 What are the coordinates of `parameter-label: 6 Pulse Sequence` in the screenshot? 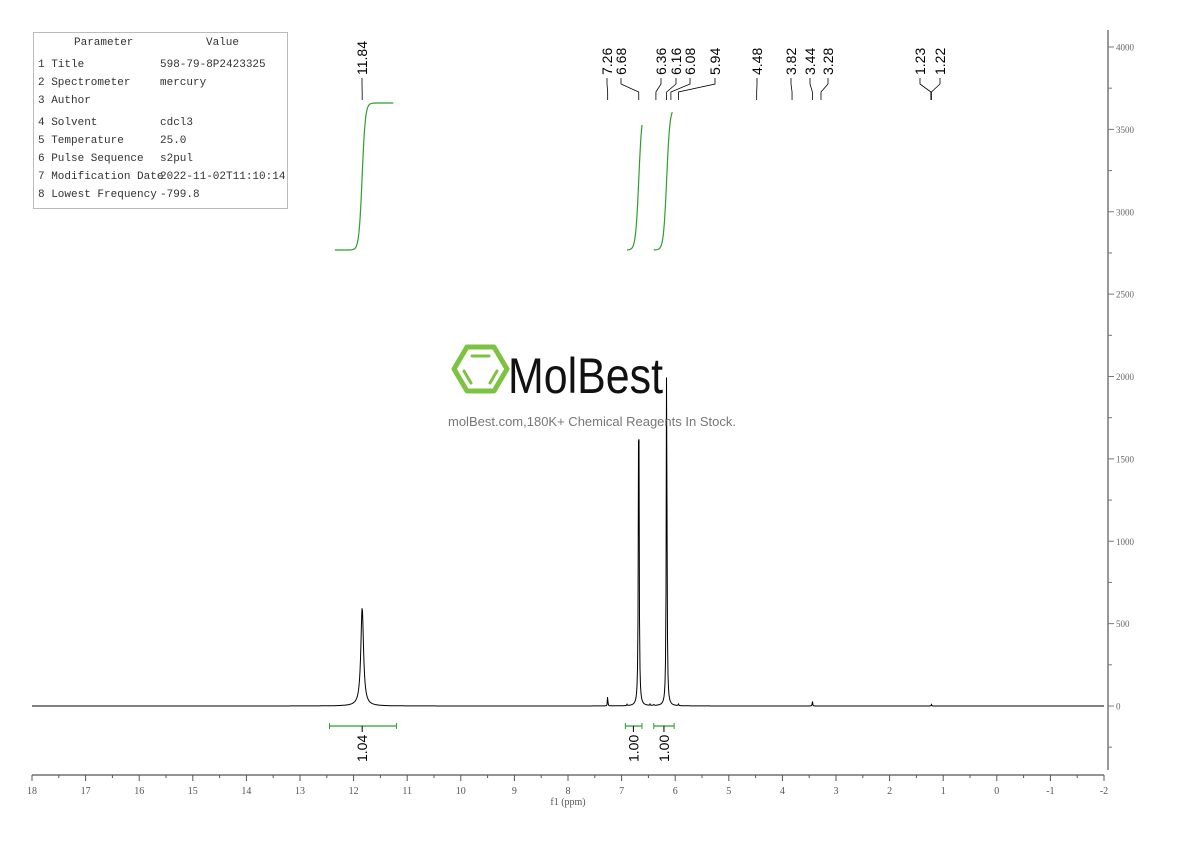 It's located at (91, 159).